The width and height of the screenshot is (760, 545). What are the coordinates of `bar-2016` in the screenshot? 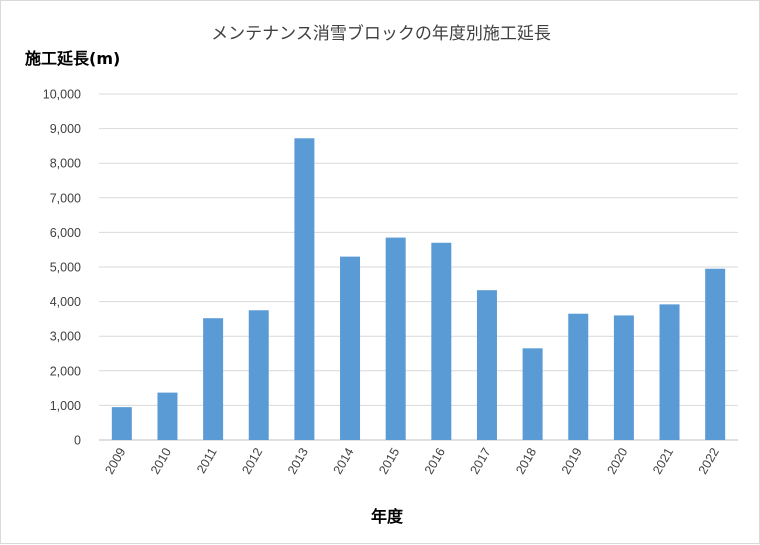 It's located at (441, 341).